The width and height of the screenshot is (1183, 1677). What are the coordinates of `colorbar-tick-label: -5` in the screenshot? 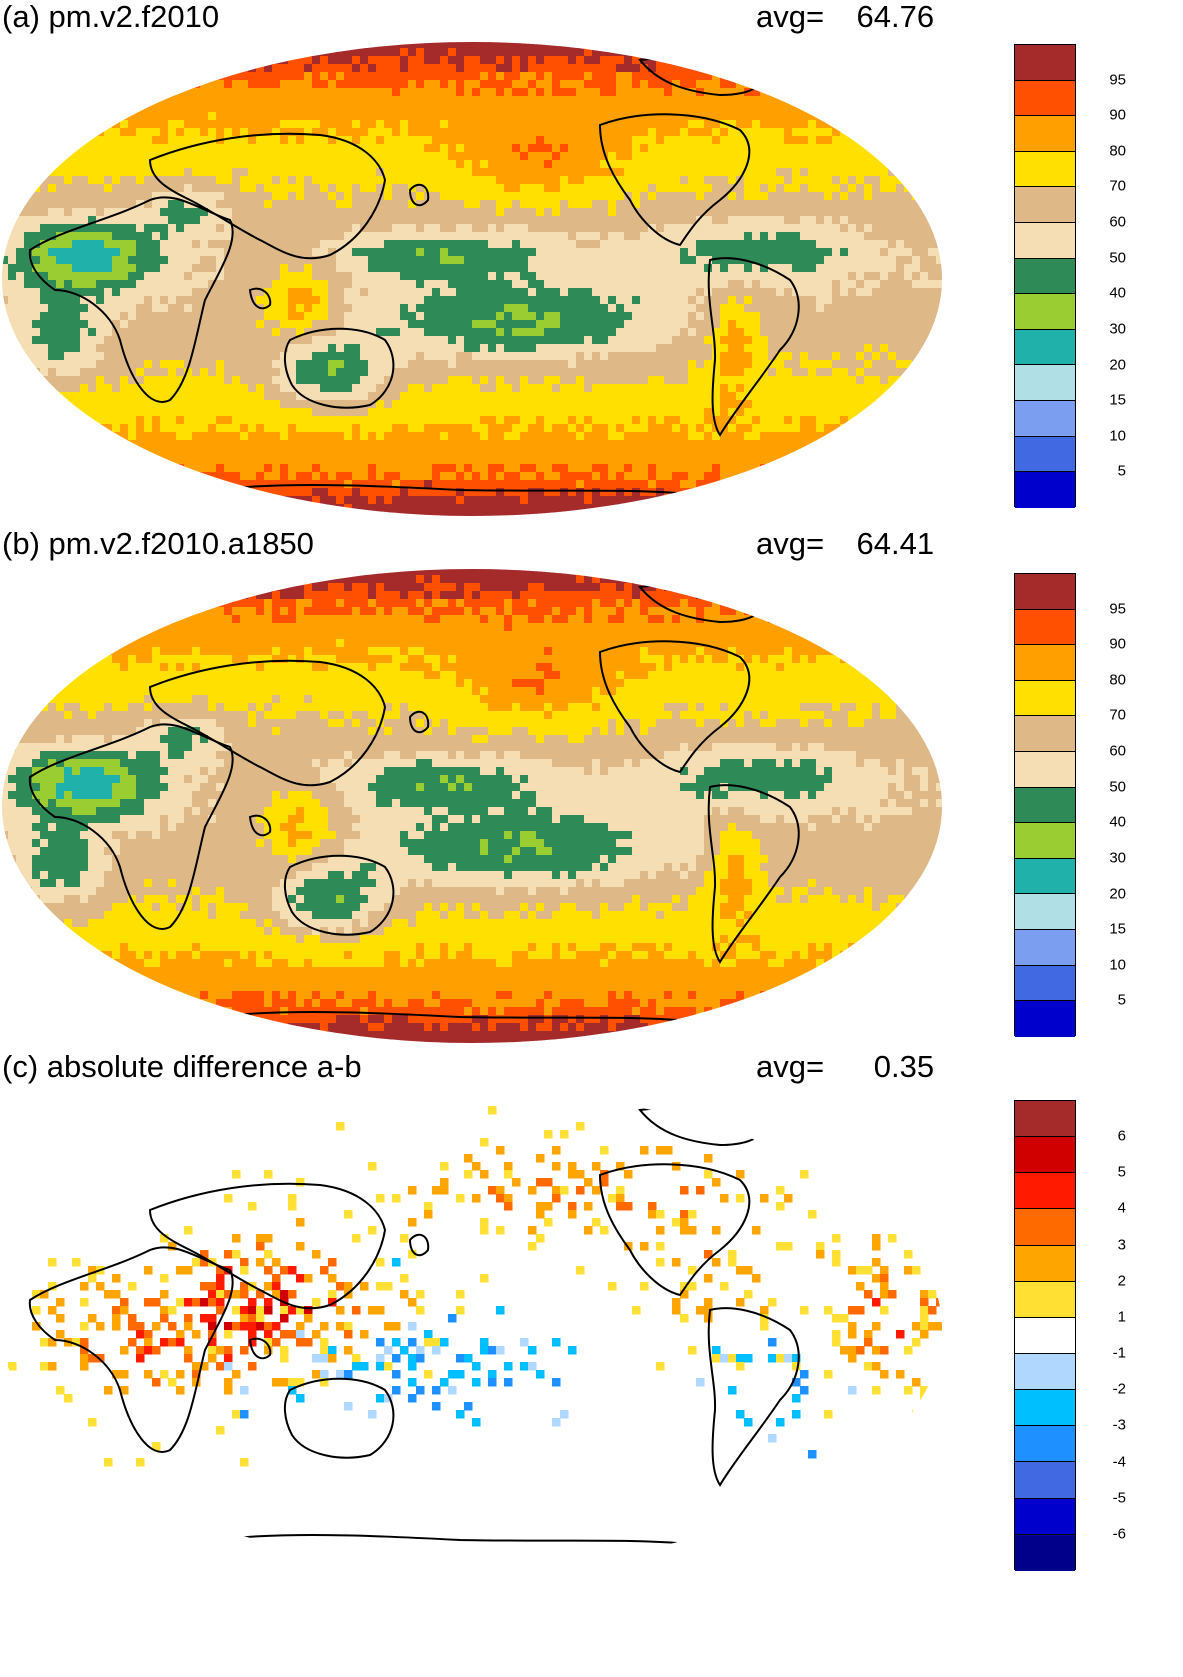 It's located at (1119, 1498).